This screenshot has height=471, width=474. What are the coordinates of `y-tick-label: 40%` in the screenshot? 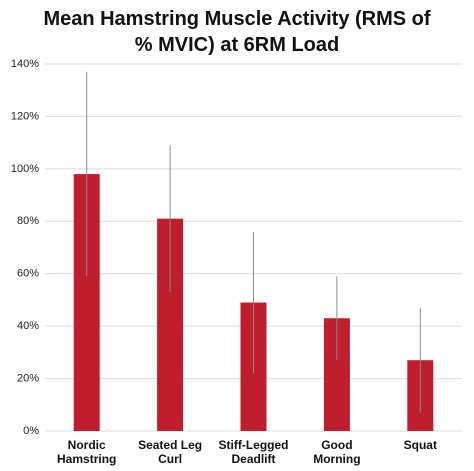 It's located at (28, 326).